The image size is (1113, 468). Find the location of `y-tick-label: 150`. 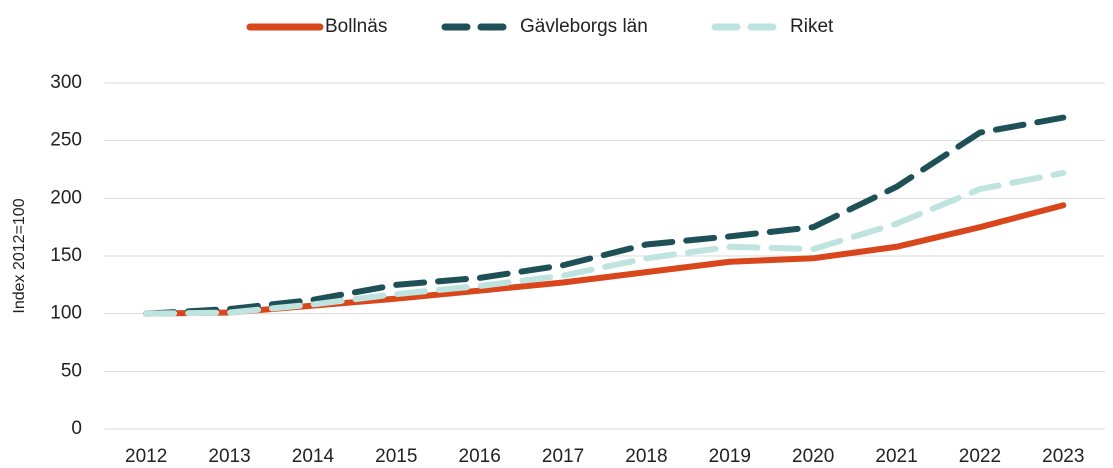

y-tick-label: 150 is located at coordinates (66, 255).